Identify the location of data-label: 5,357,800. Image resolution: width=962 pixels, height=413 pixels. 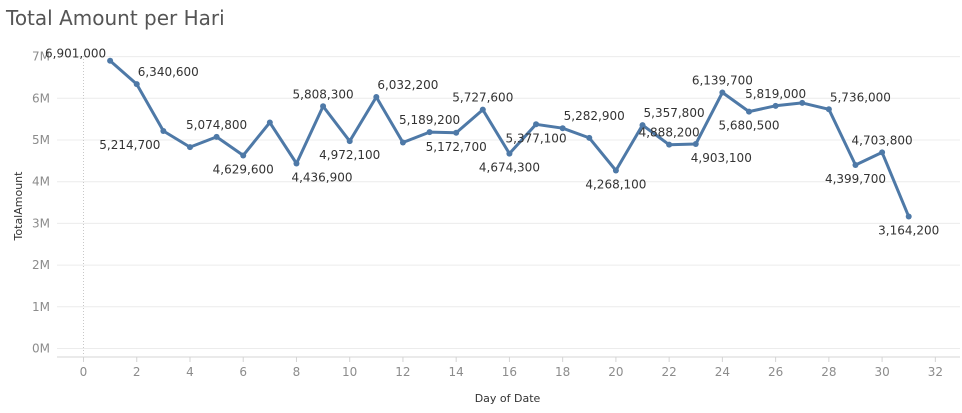
(674, 113).